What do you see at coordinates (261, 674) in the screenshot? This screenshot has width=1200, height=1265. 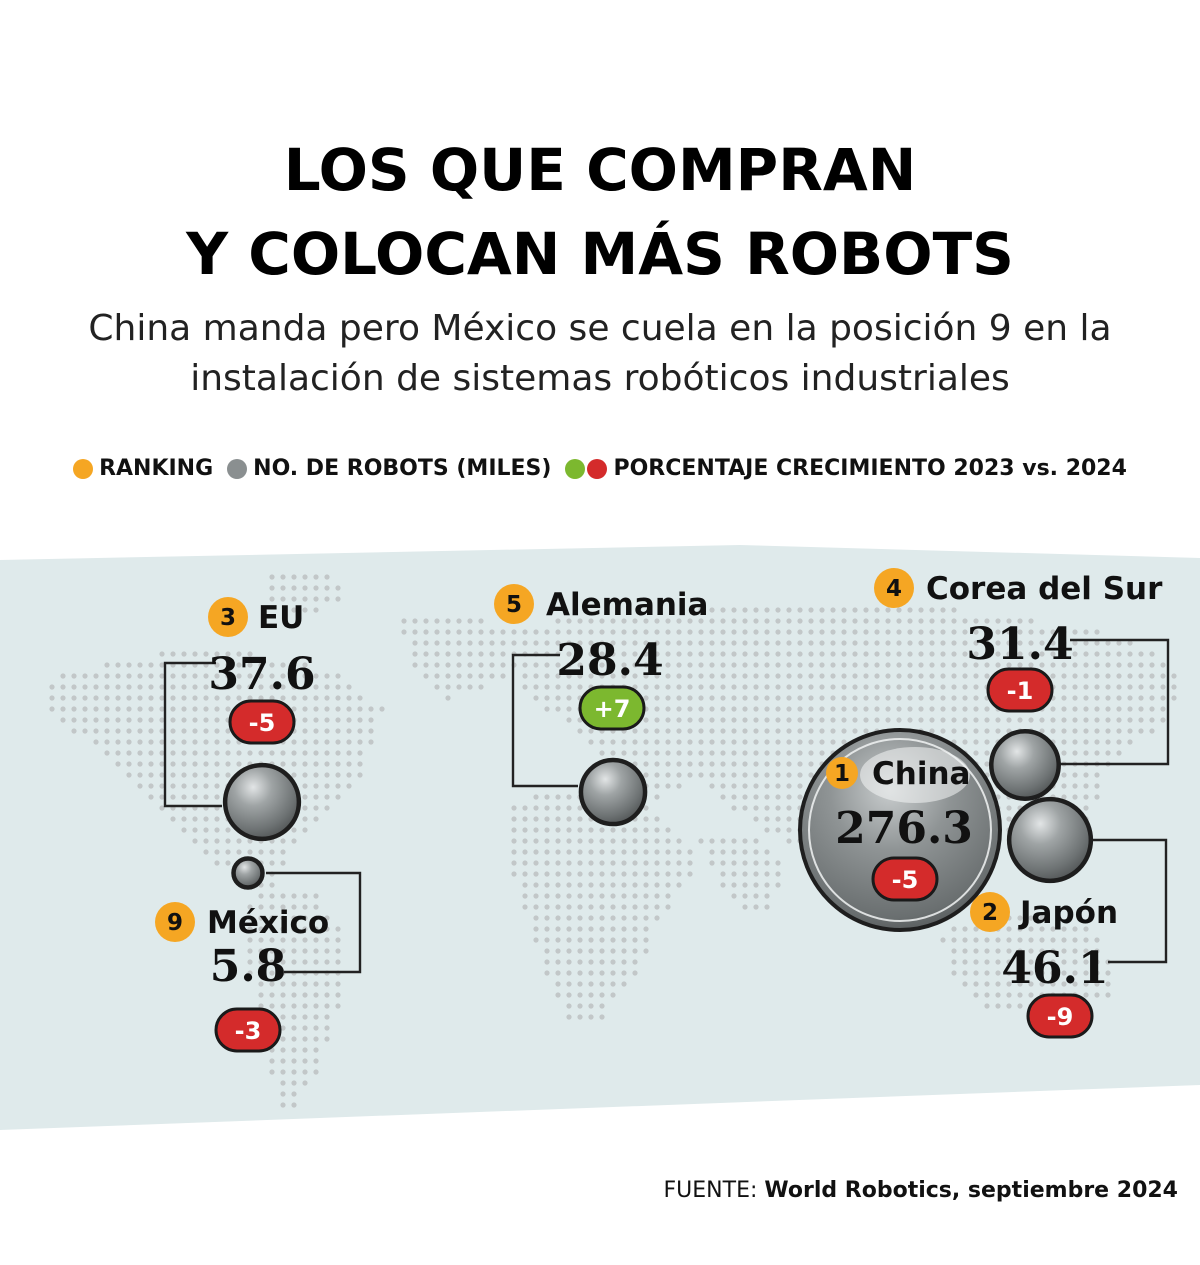 I see `robots-value-label: 37.6` at bounding box center [261, 674].